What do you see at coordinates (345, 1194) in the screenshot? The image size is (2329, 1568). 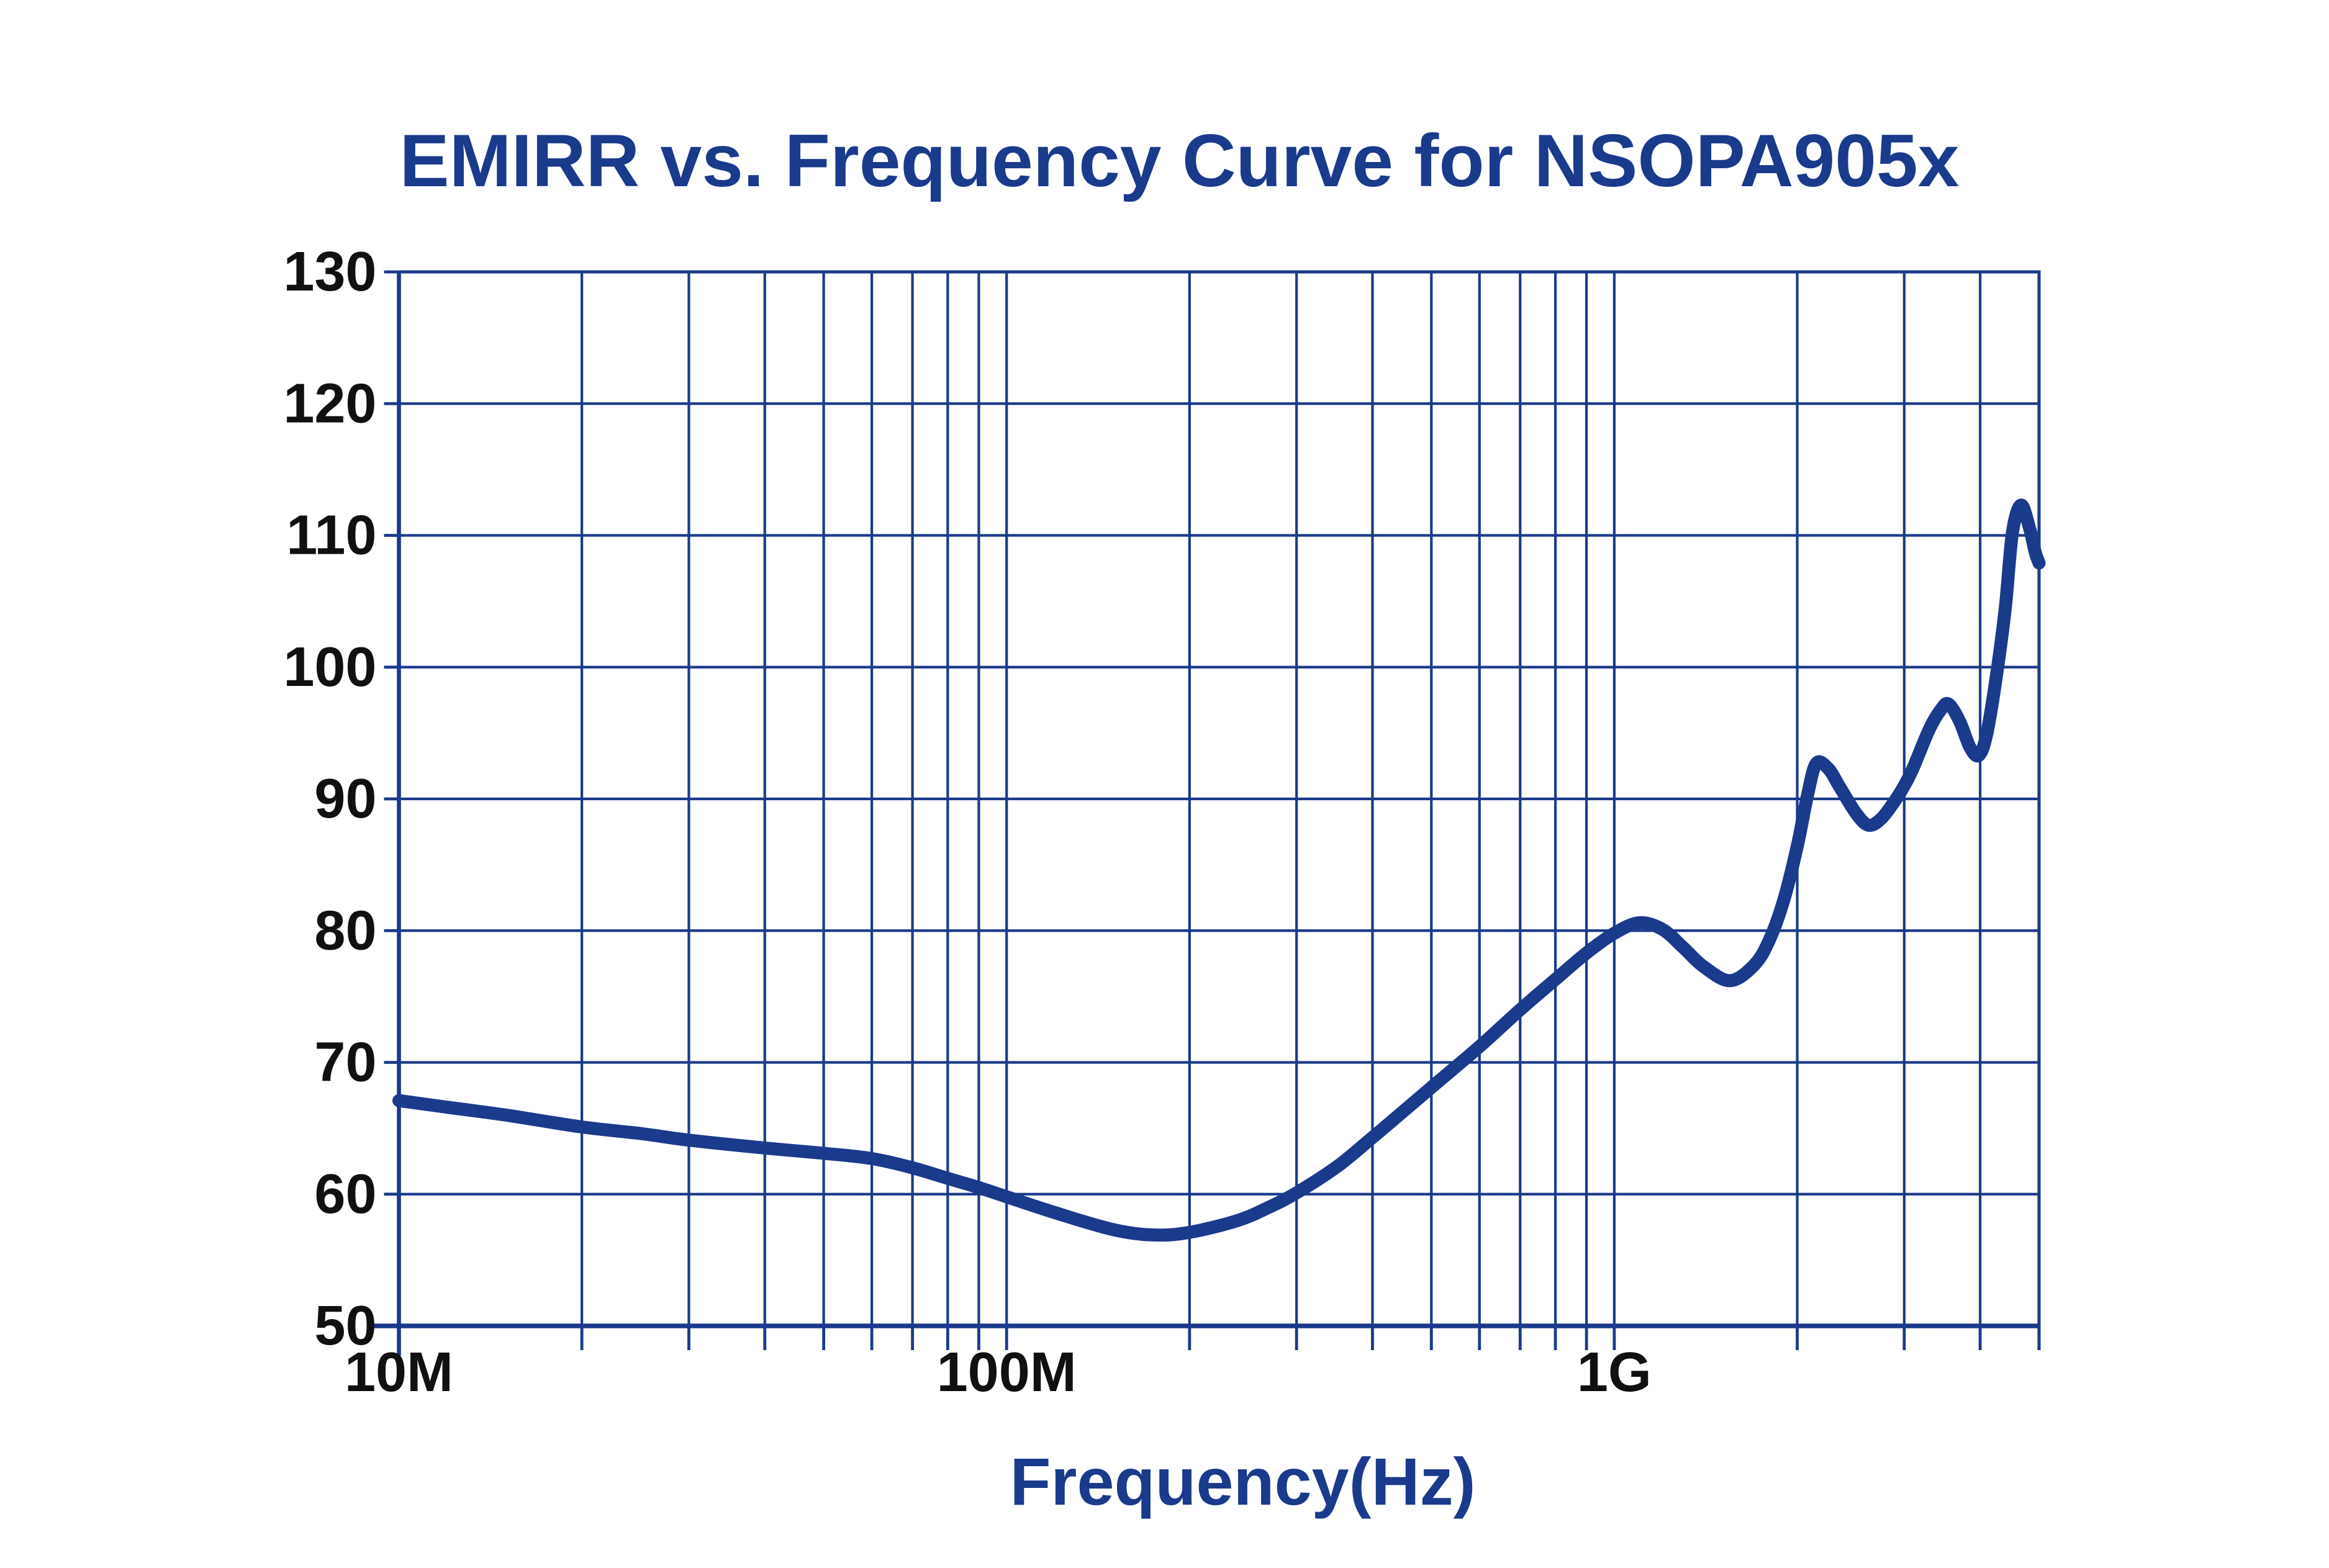 I see `y-tick-label: 60` at bounding box center [345, 1194].